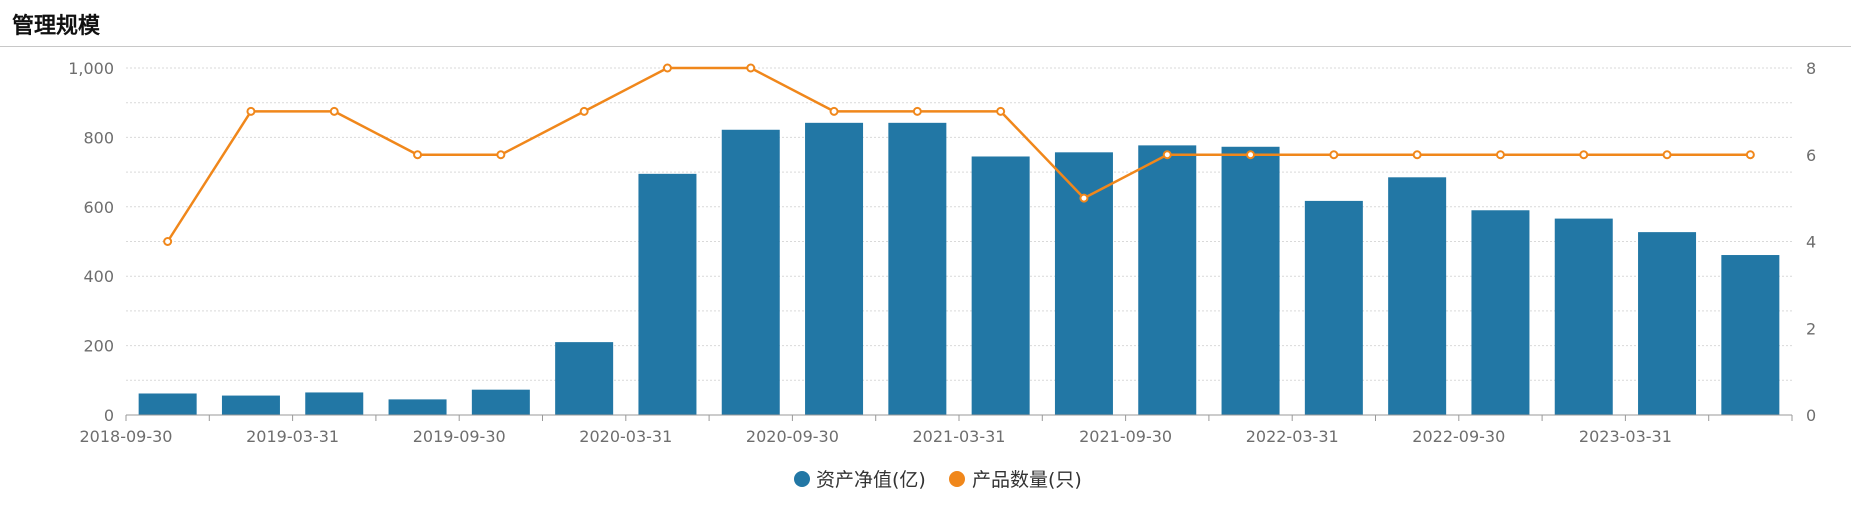 The width and height of the screenshot is (1851, 505). I want to click on y-left-tick-label: 800, so click(98, 137).